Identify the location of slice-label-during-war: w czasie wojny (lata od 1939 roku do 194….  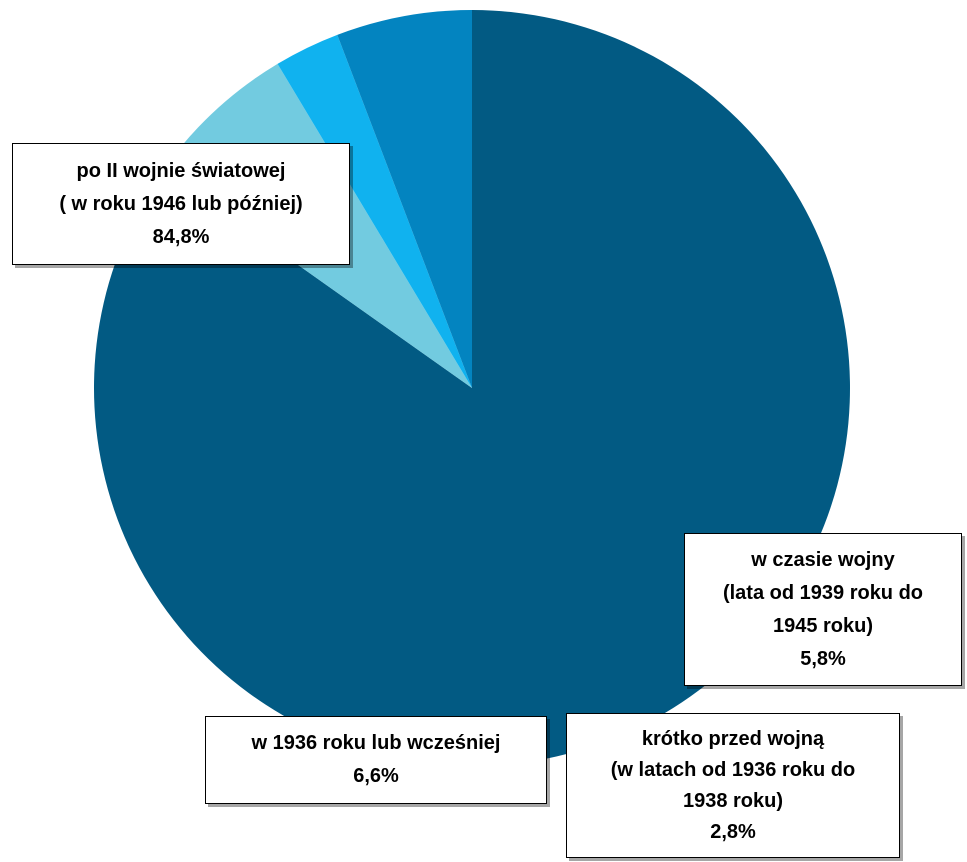
(823, 609).